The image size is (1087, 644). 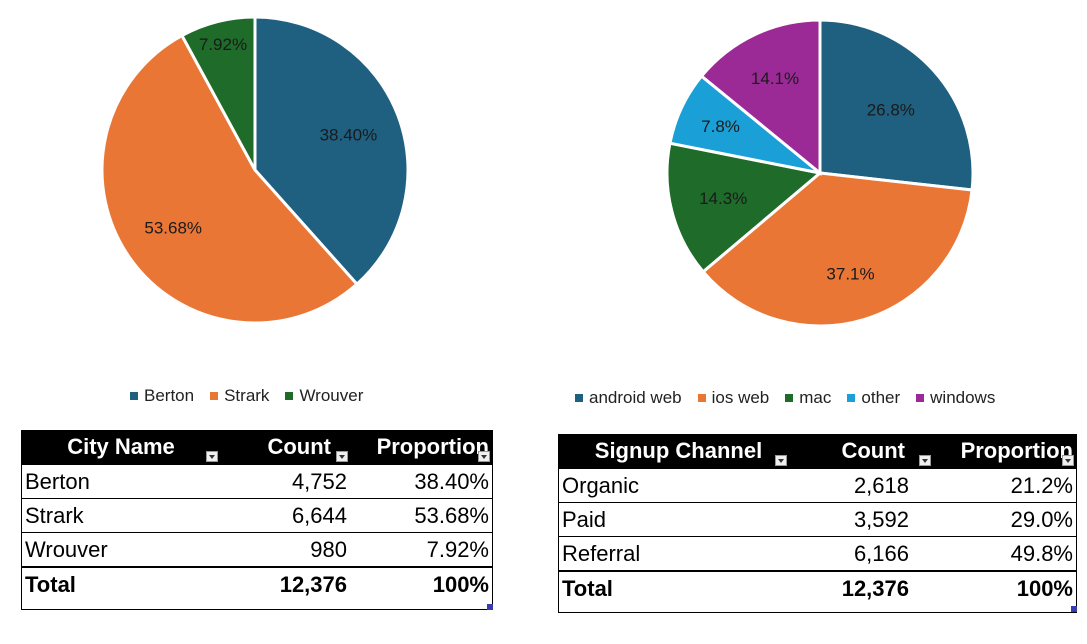 I want to click on table-cell: 6,644, so click(x=286, y=515).